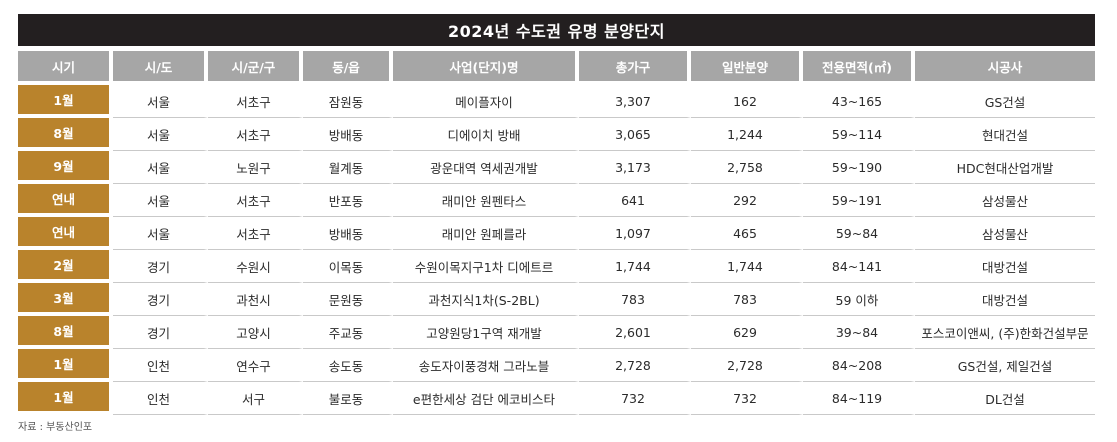 This screenshot has width=1117, height=442. I want to click on area-cell: 59~114, so click(859, 134).